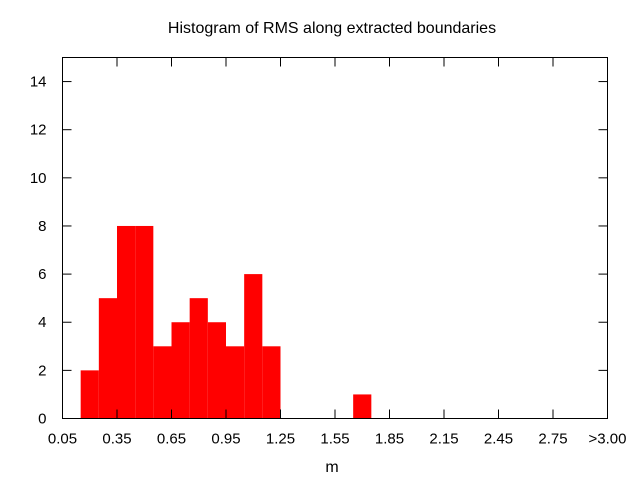 This screenshot has width=640, height=480. I want to click on x-tick-label: 1.85, so click(389, 439).